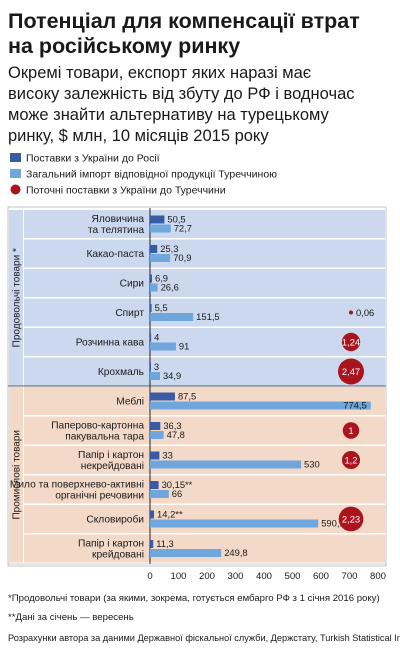  What do you see at coordinates (93, 159) in the screenshot?
I see `legend-label-ua-ru: Поставки з України до Росії` at bounding box center [93, 159].